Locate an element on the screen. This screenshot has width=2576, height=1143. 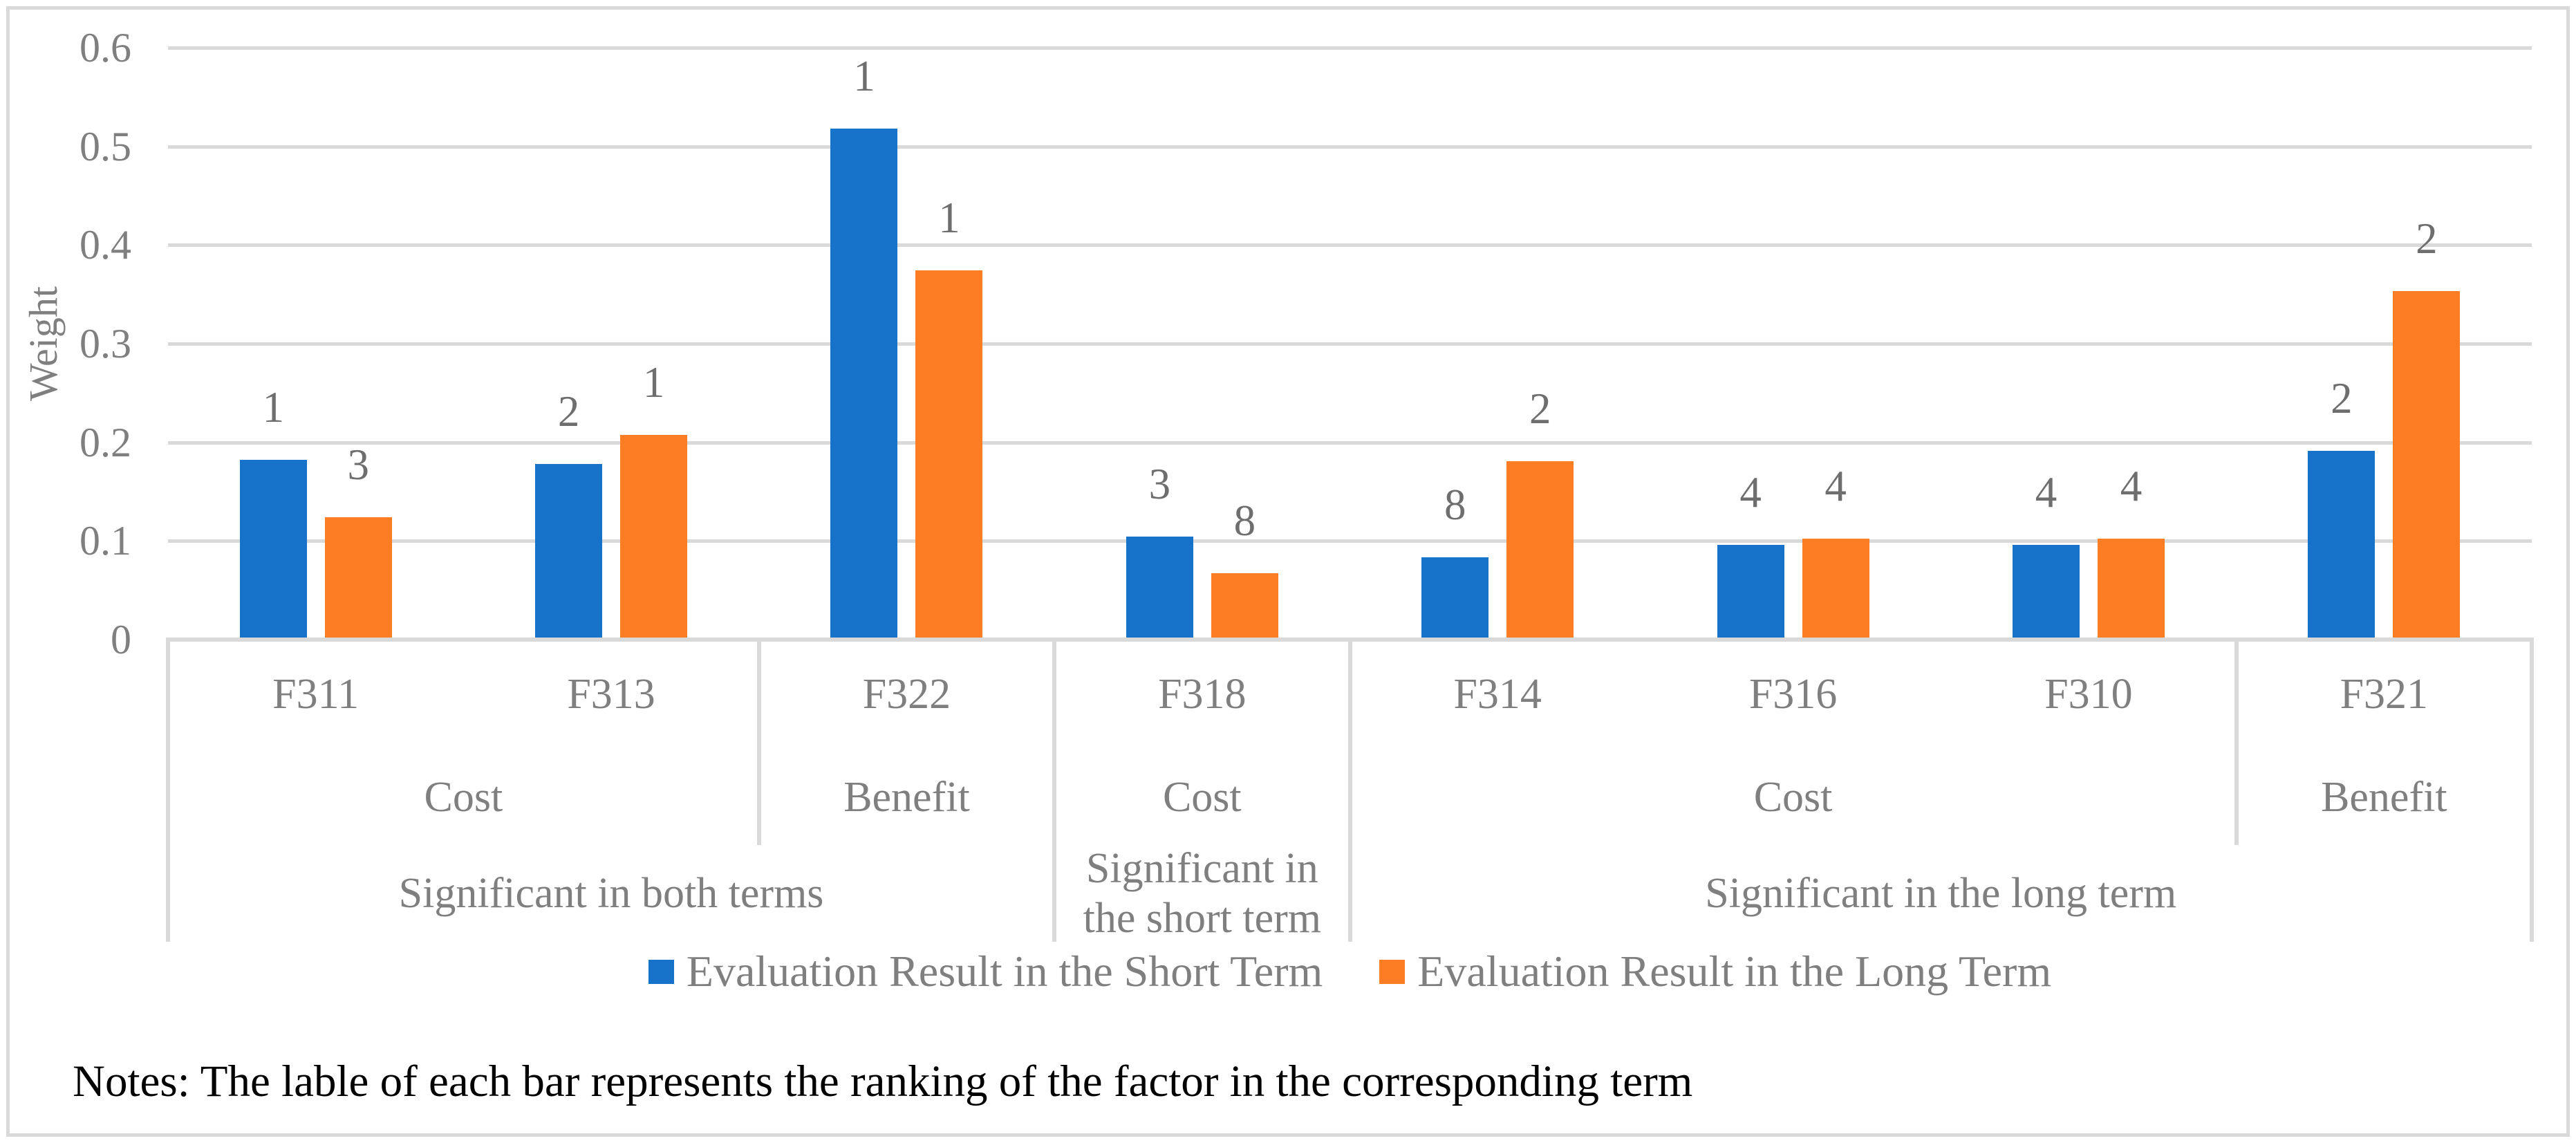
y-tick-label: 0.2 is located at coordinates (105, 442).